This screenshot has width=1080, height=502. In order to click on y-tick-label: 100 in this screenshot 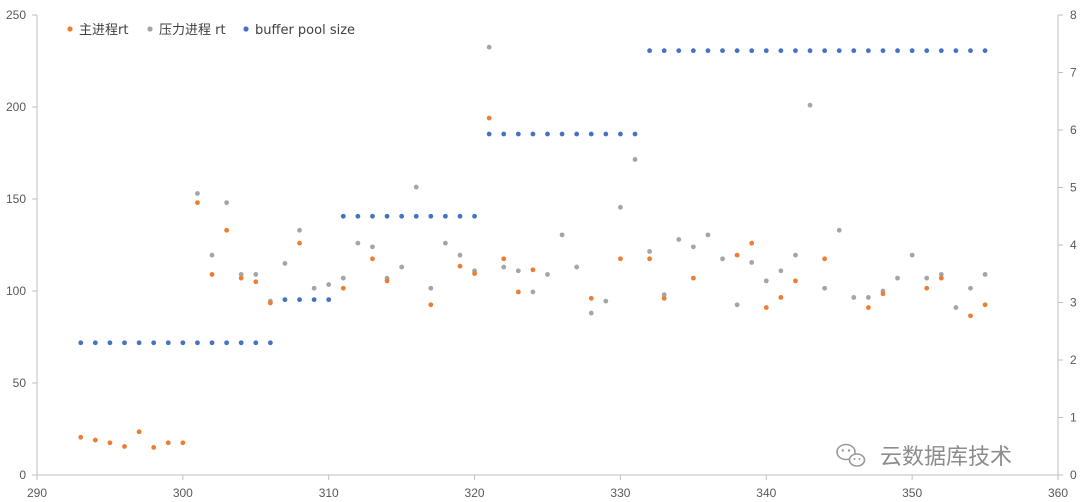, I will do `click(16, 291)`.